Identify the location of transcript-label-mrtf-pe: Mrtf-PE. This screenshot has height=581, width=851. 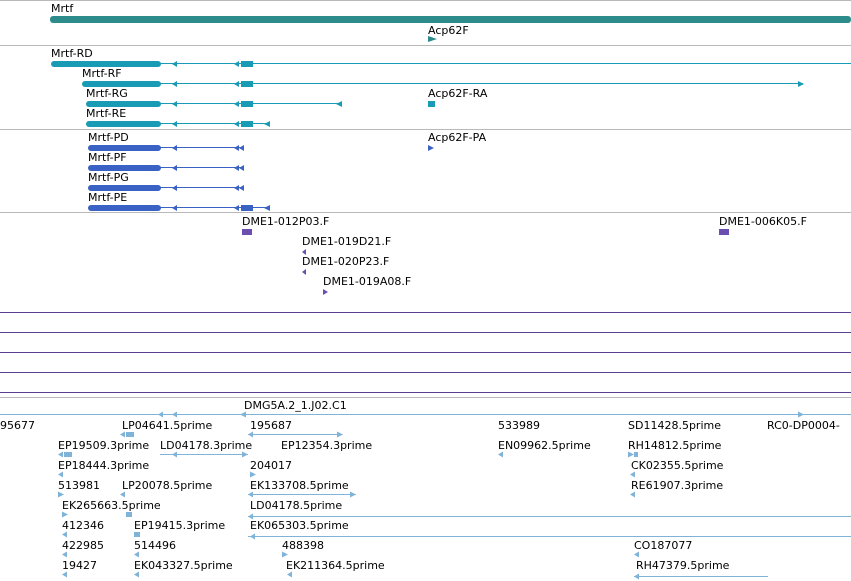
(108, 197).